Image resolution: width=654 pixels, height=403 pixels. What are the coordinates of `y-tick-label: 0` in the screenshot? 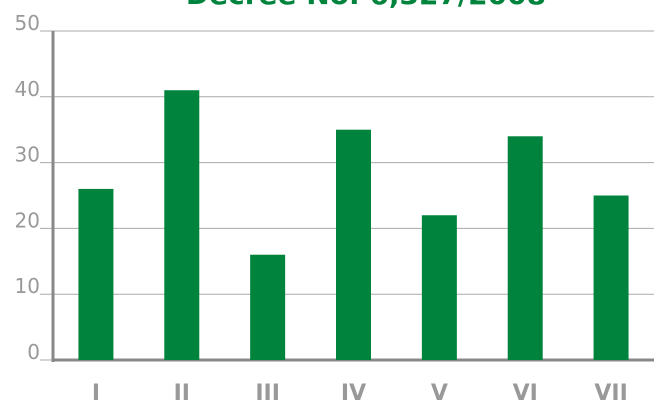 It's located at (33, 352).